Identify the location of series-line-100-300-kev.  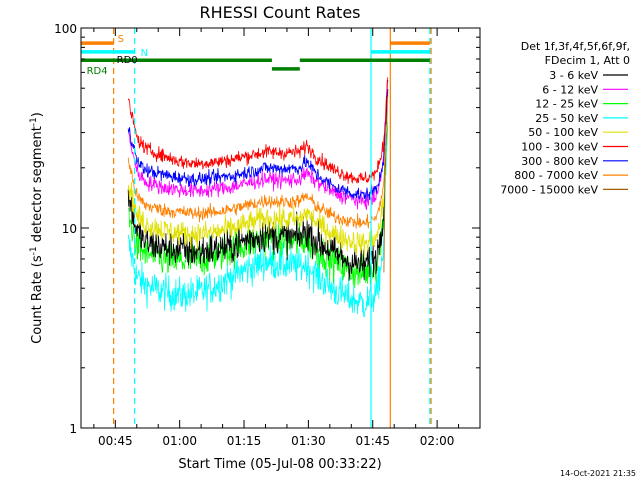
(258, 130).